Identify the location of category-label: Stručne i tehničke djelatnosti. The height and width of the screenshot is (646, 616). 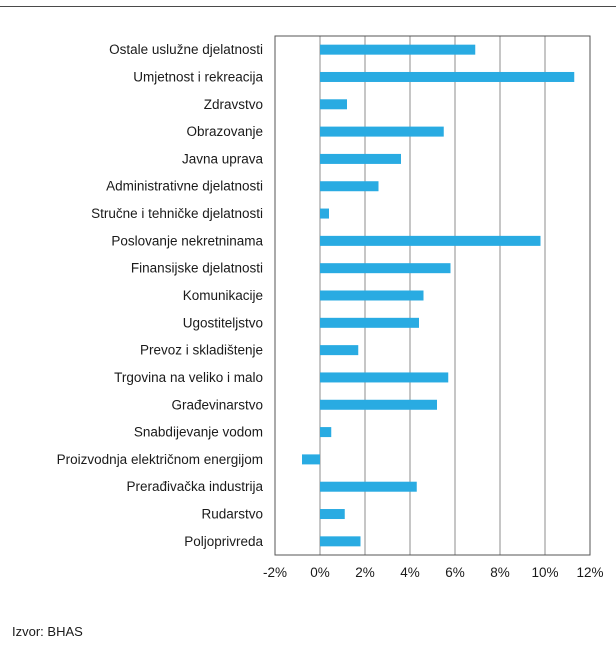
(177, 213).